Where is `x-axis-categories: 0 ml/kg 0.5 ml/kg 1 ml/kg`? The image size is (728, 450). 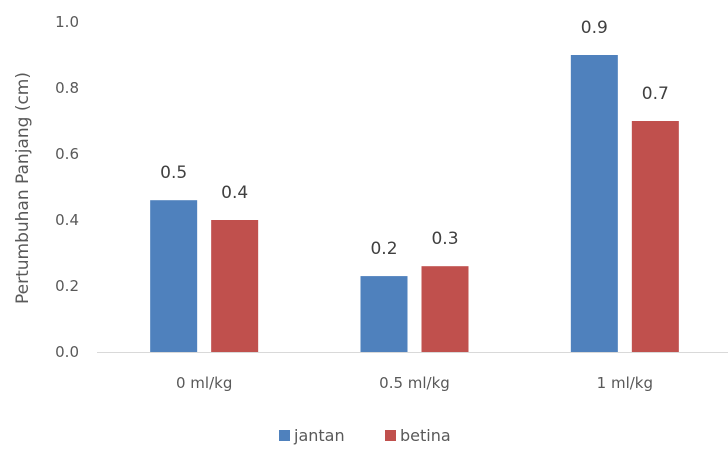
x-axis-categories: 0 ml/kg 0.5 ml/kg 1 ml/kg is located at coordinates (414, 383).